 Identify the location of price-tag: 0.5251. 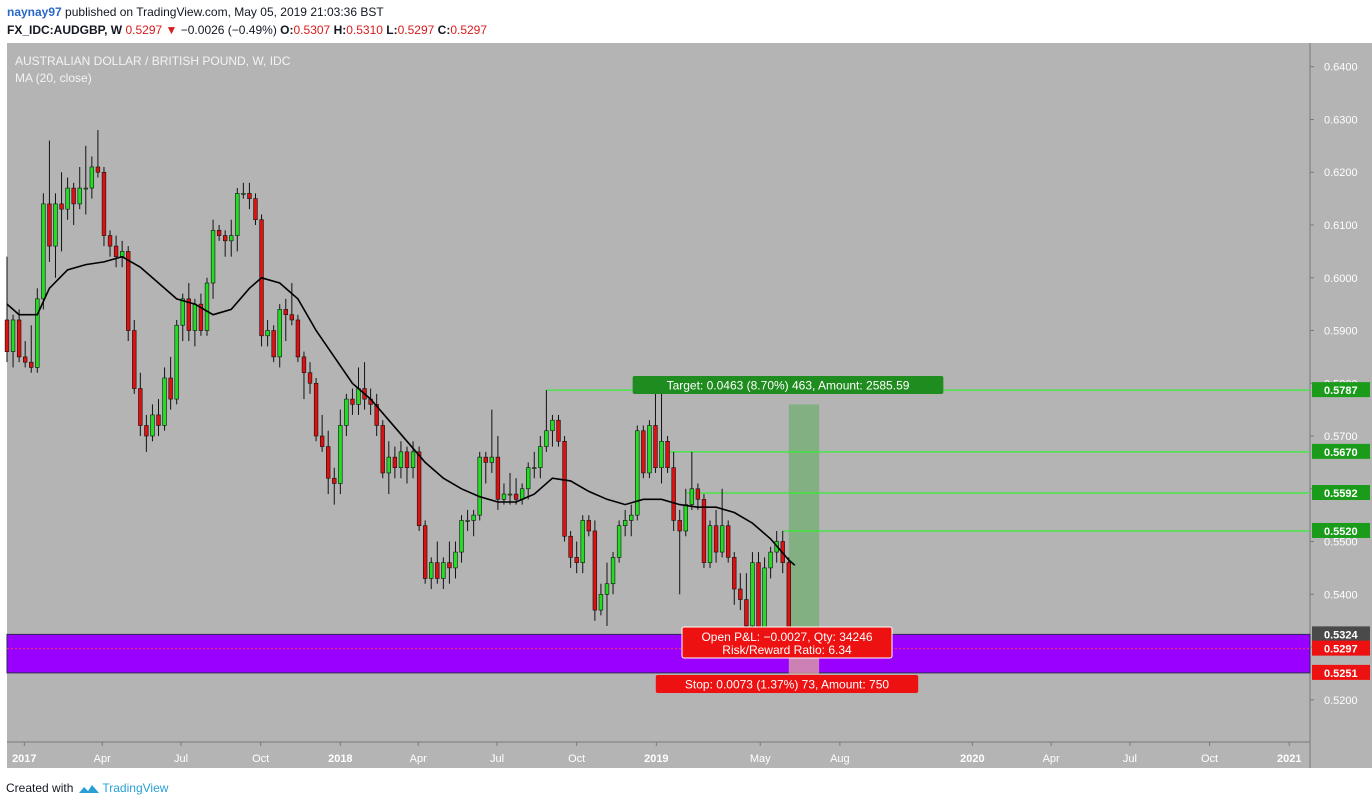
(1341, 672).